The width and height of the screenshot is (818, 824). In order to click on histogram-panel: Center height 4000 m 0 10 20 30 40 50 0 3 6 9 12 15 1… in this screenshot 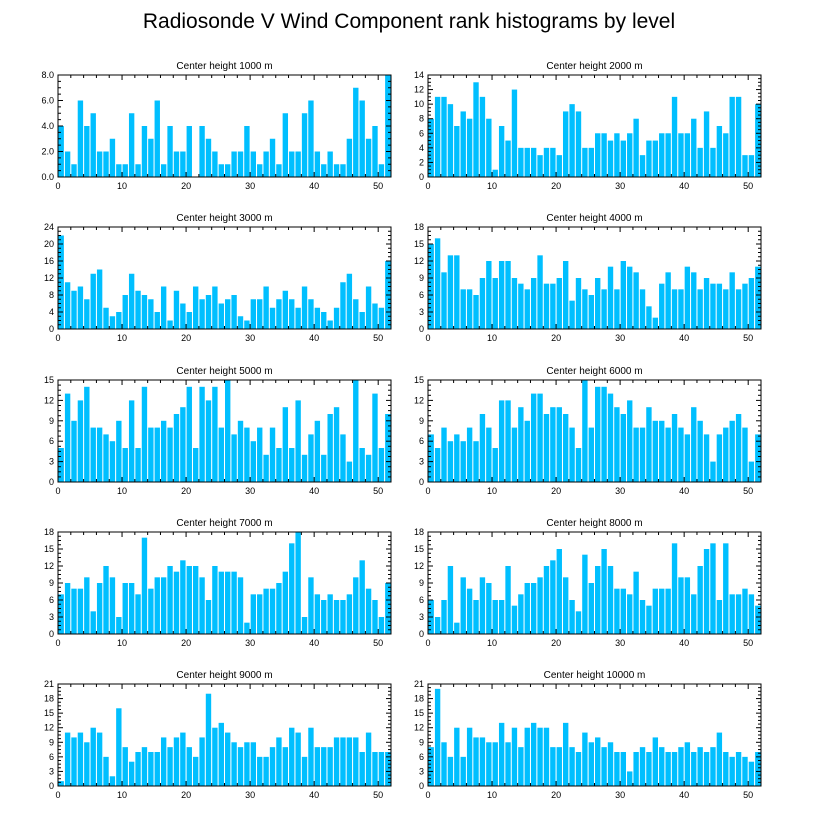, I will do `click(588, 278)`.